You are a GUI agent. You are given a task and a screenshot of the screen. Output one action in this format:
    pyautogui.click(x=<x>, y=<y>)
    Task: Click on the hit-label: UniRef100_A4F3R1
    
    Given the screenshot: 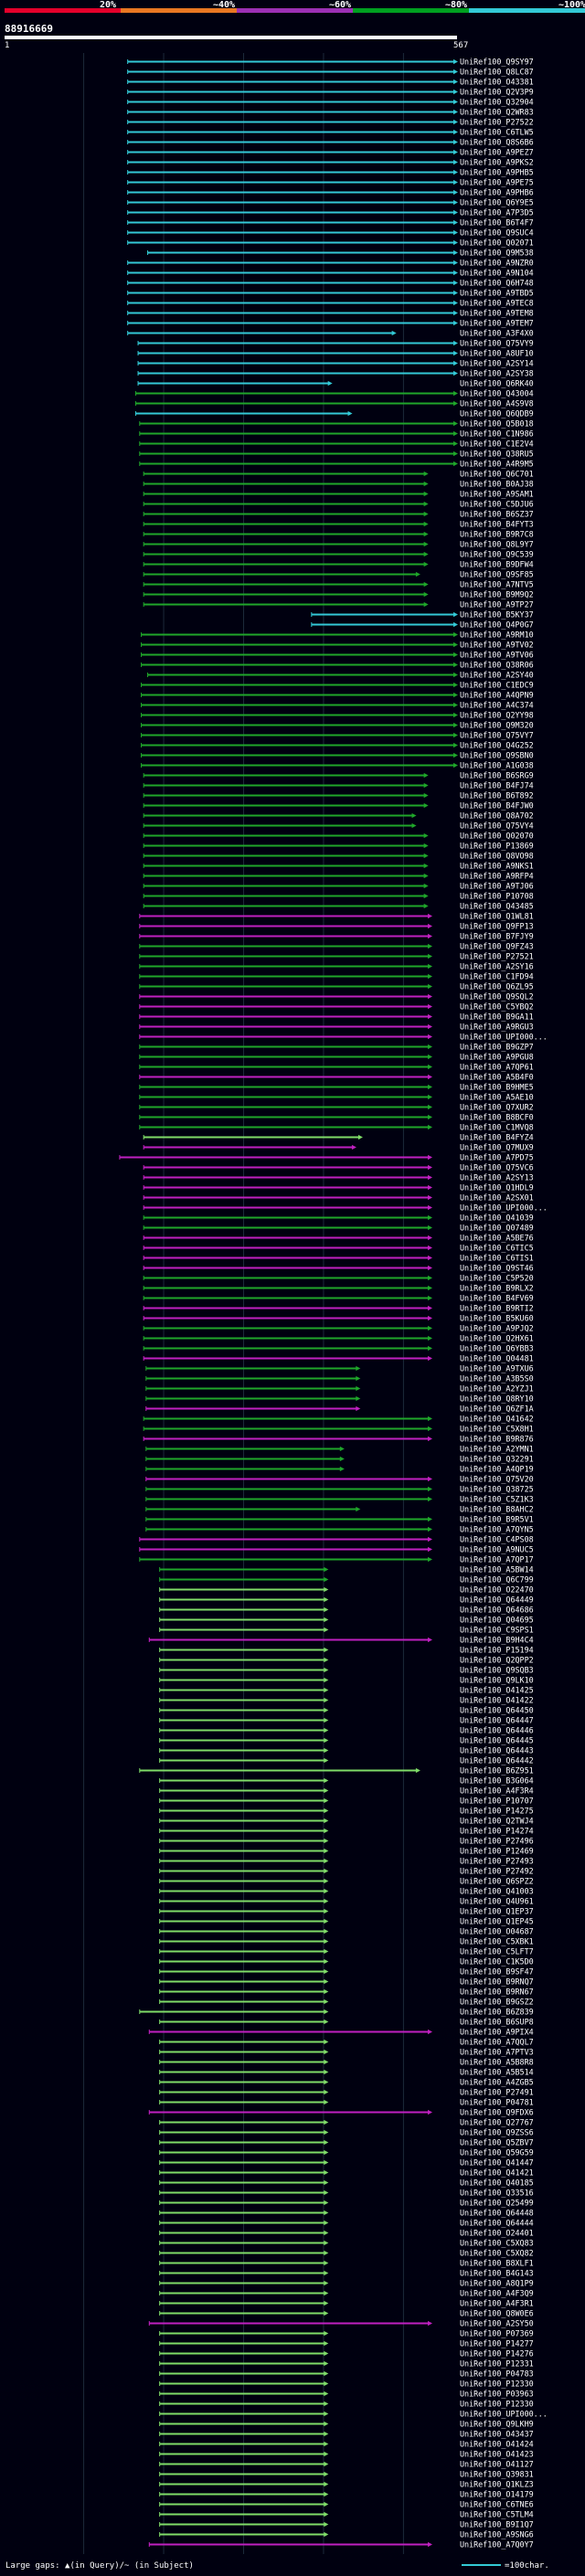 What is the action you would take?
    pyautogui.click(x=497, y=2303)
    